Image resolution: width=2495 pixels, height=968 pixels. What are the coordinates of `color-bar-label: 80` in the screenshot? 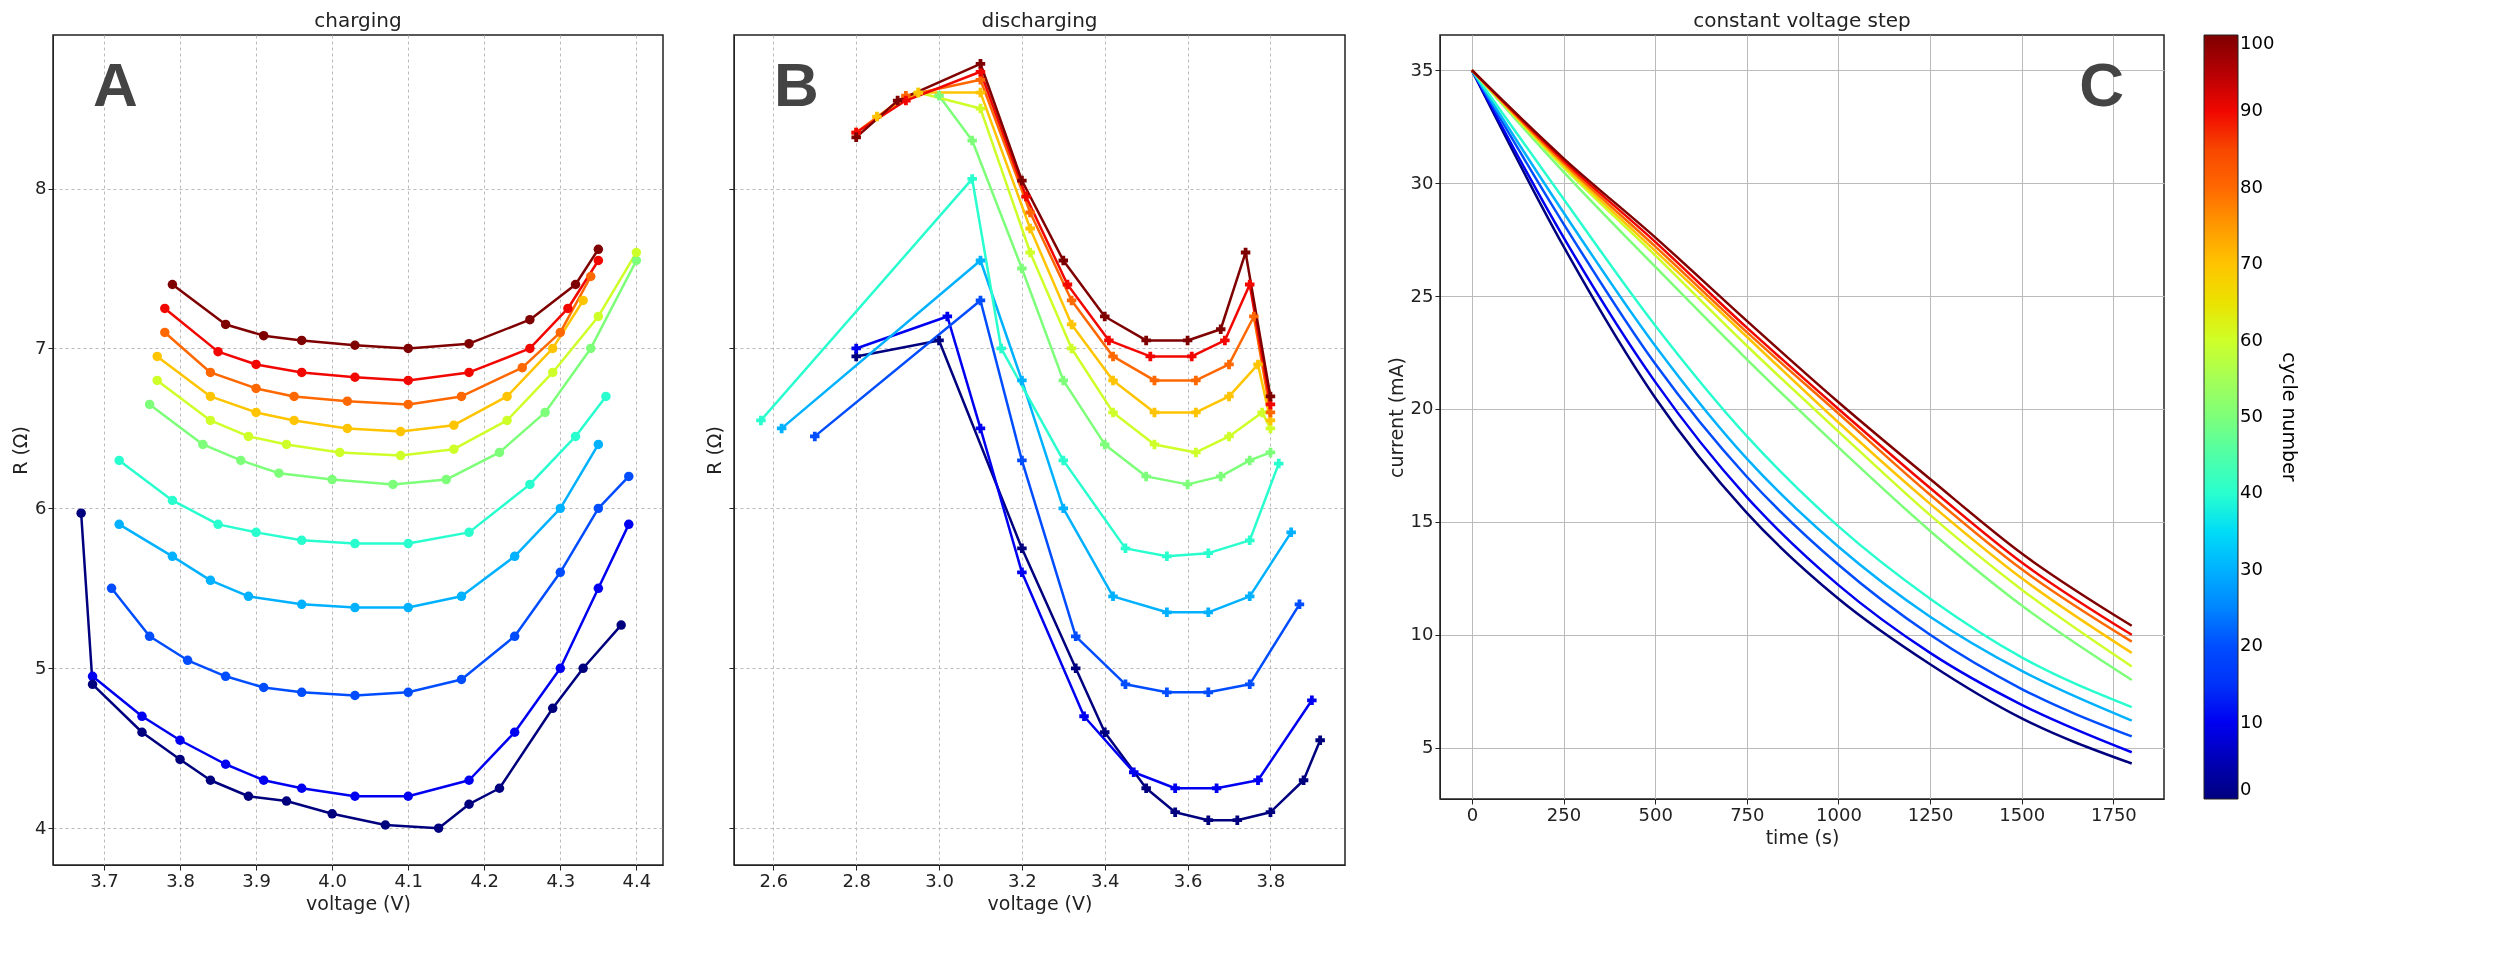 It's located at (2251, 186).